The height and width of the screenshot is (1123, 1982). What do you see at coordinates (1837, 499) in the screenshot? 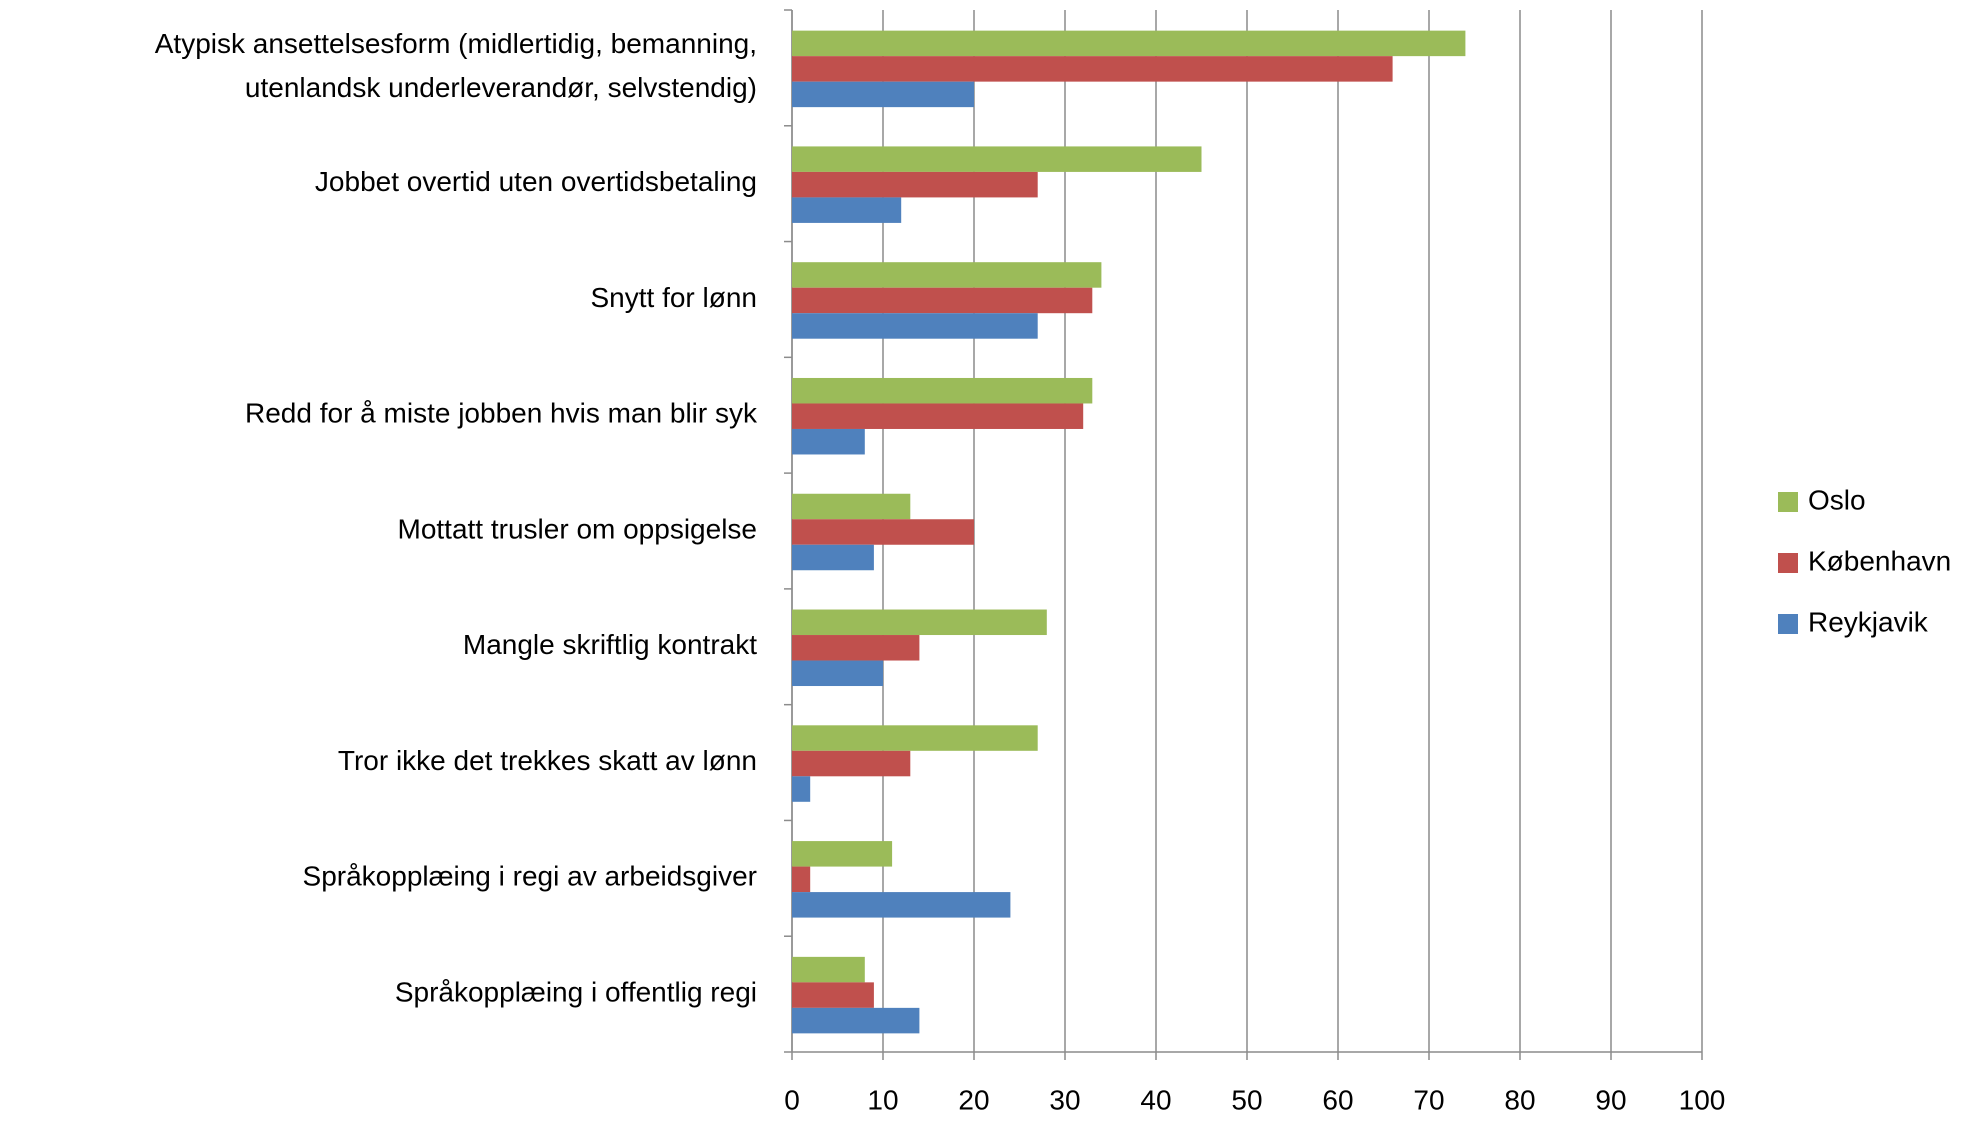
I see `legend-label: Oslo` at bounding box center [1837, 499].